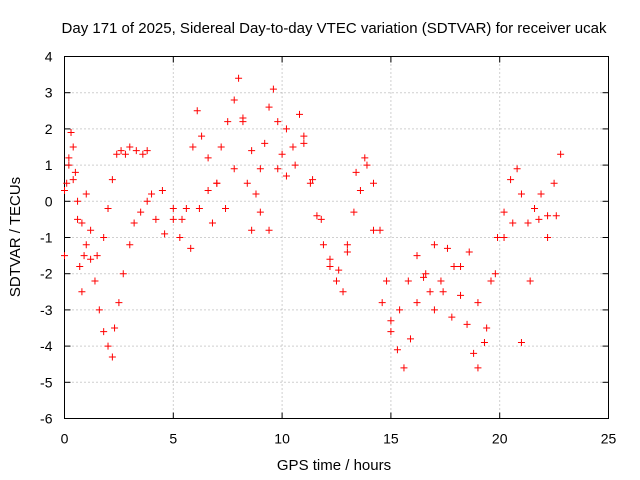 Image resolution: width=640 pixels, height=480 pixels. Describe the element at coordinates (49, 129) in the screenshot. I see `y-tick-label: 2` at that location.